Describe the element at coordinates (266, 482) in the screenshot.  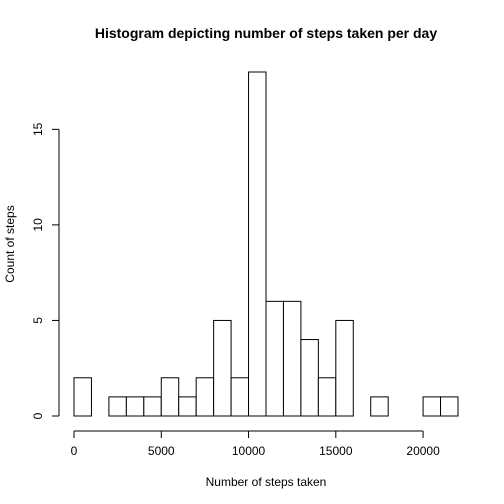
I see `x-axis-label: Number of steps taken` at that location.